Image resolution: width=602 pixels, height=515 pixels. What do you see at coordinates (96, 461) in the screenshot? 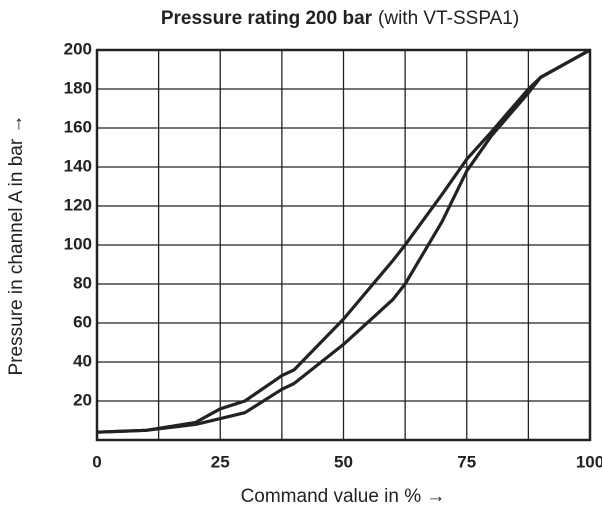
I see `x-tick-label: 0` at bounding box center [96, 461].